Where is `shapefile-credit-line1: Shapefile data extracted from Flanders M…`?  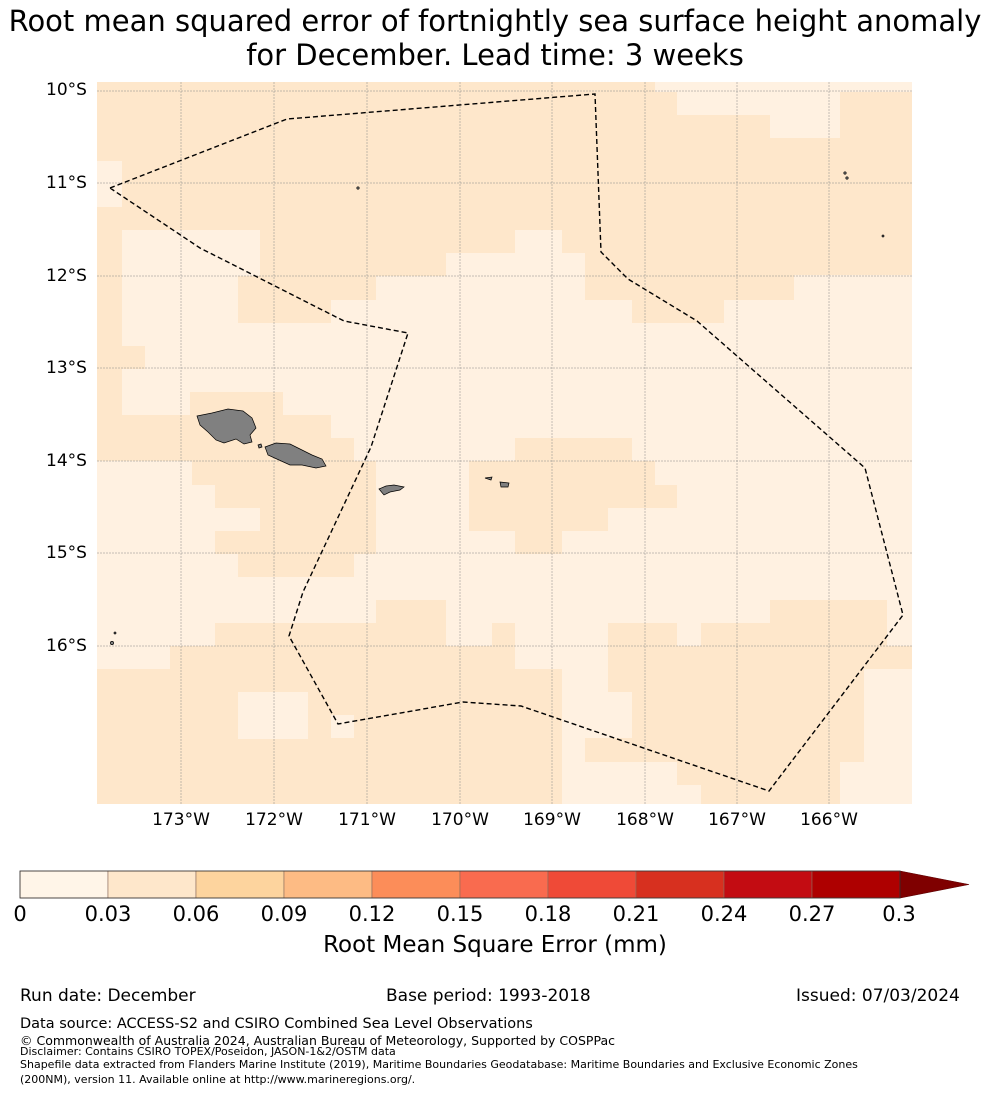 shapefile-credit-line1: Shapefile data extracted from Flanders M… is located at coordinates (439, 1064).